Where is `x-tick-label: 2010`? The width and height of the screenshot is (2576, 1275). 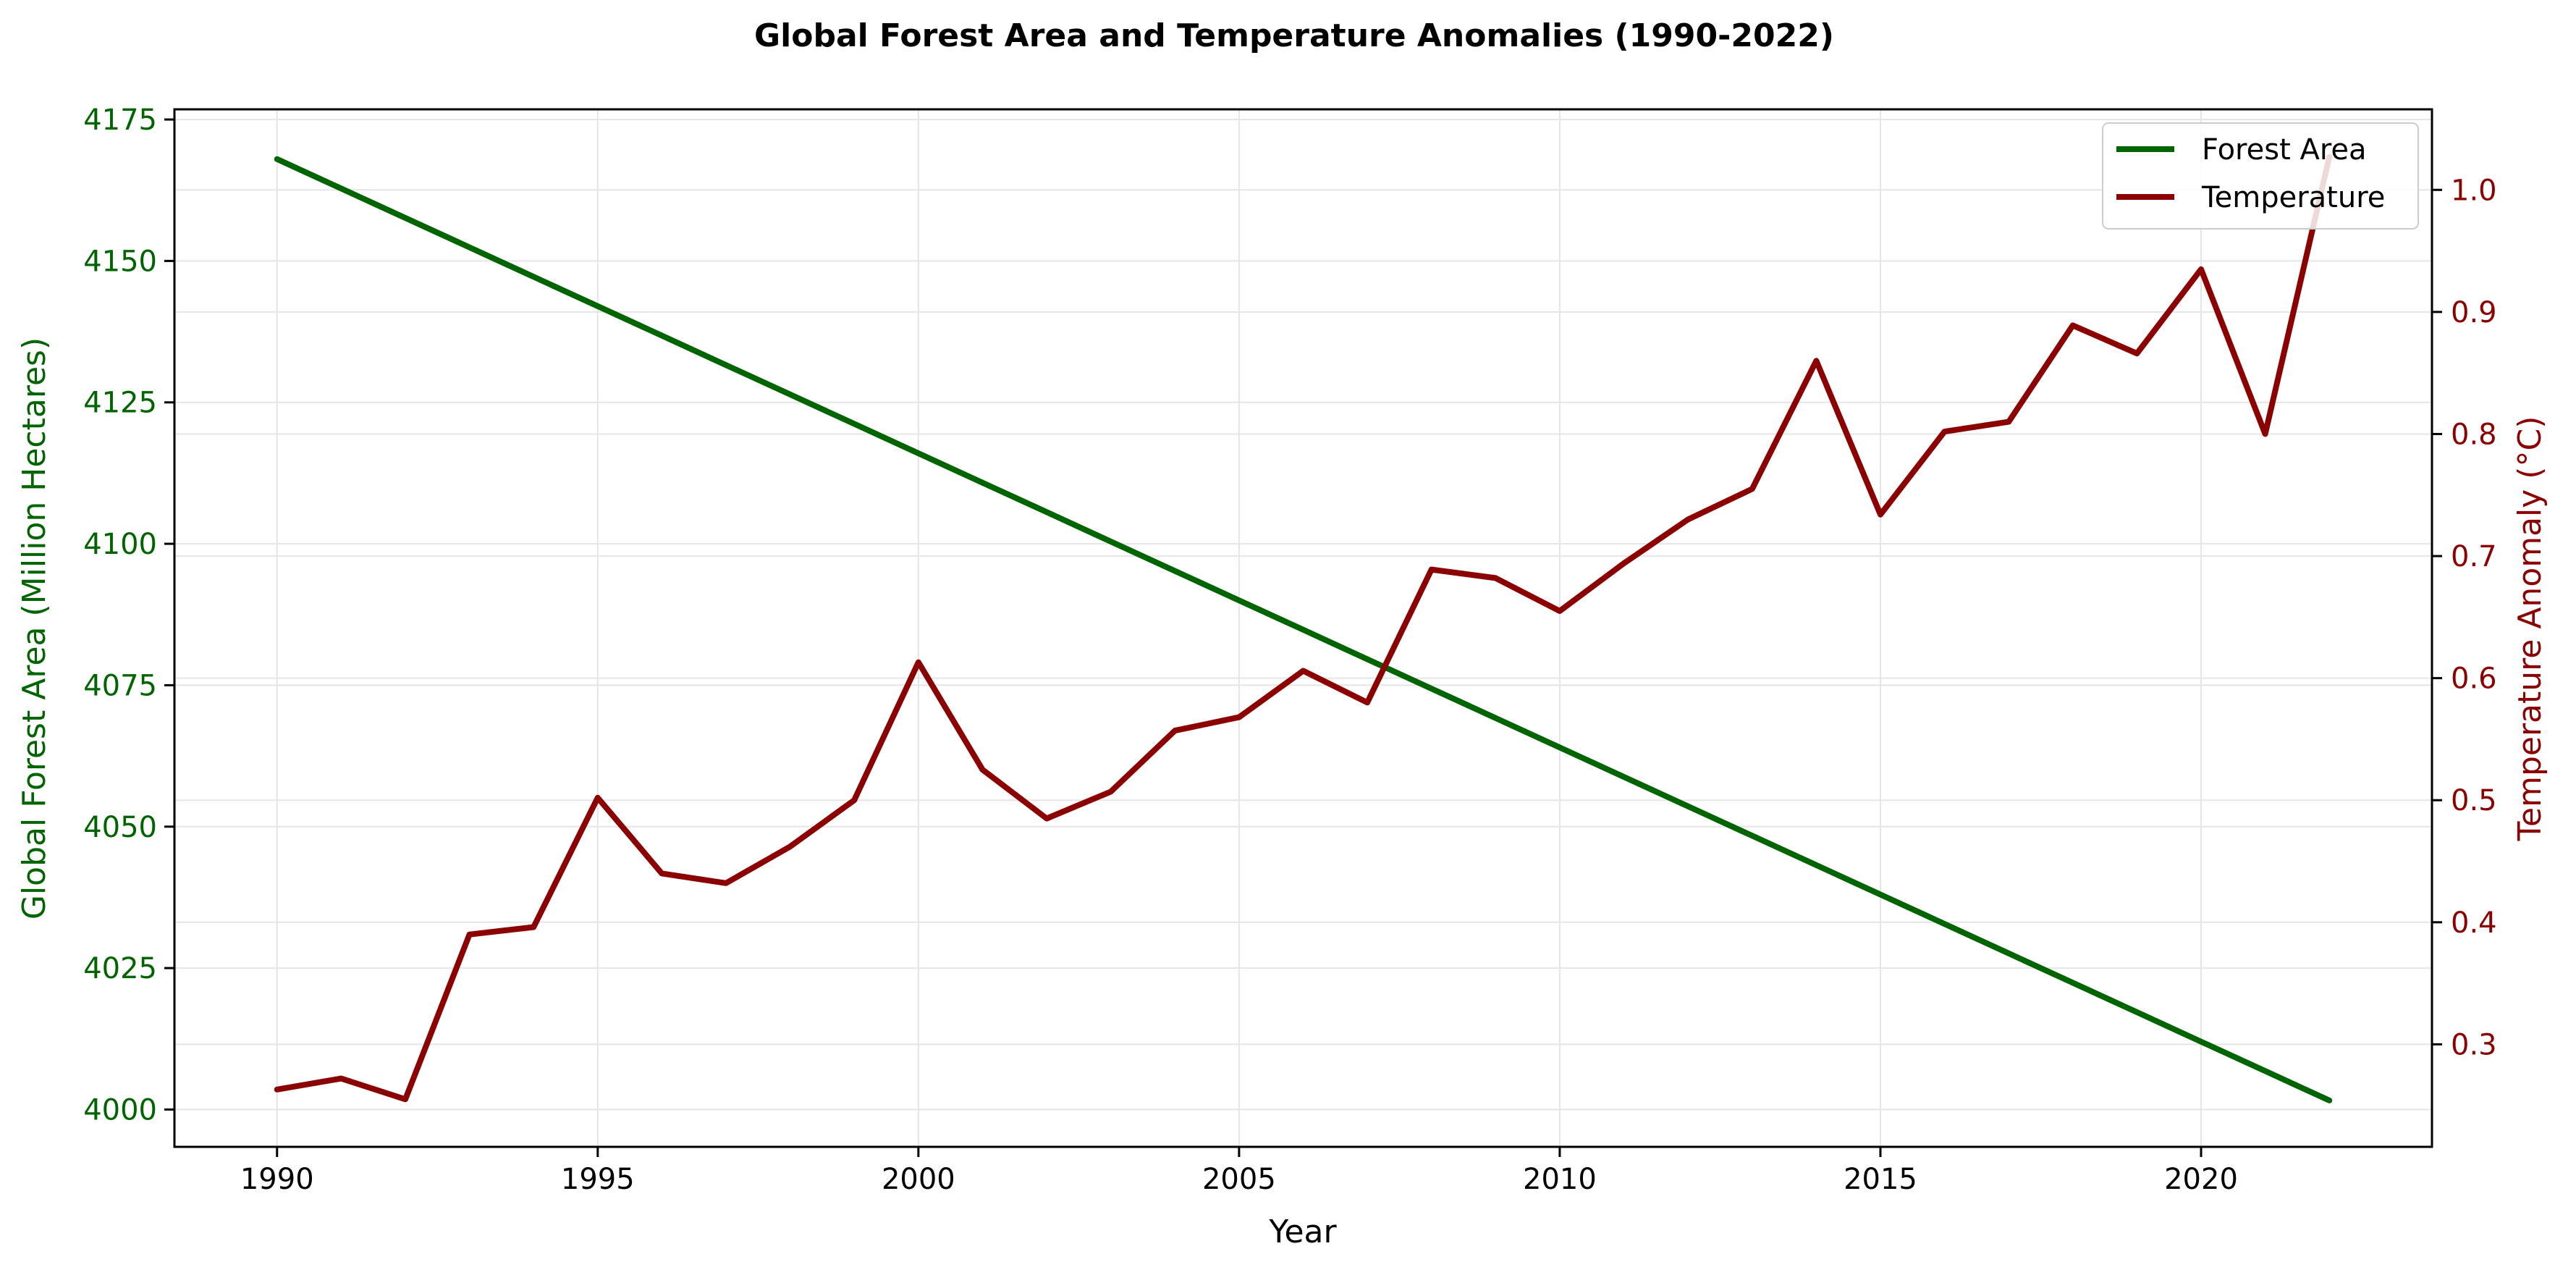
x-tick-label: 2010 is located at coordinates (1560, 1179).